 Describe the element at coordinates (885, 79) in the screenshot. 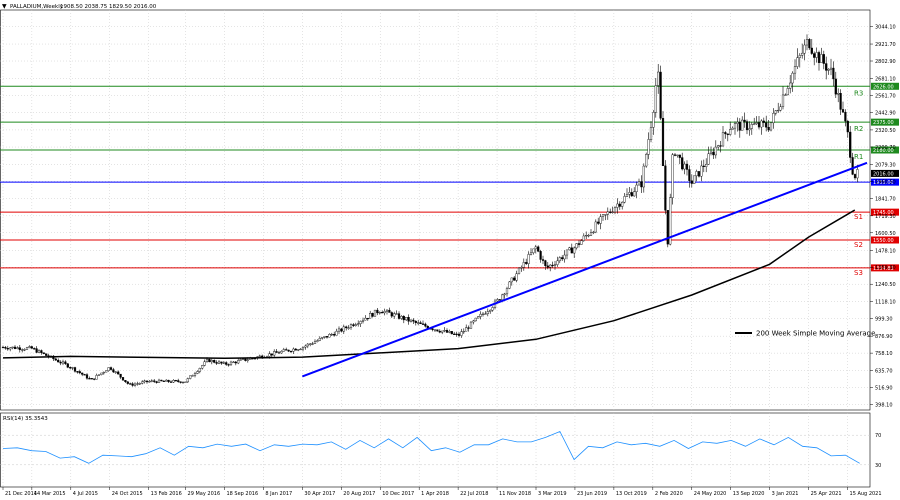

I see `y-tick-label: 2681.10` at that location.